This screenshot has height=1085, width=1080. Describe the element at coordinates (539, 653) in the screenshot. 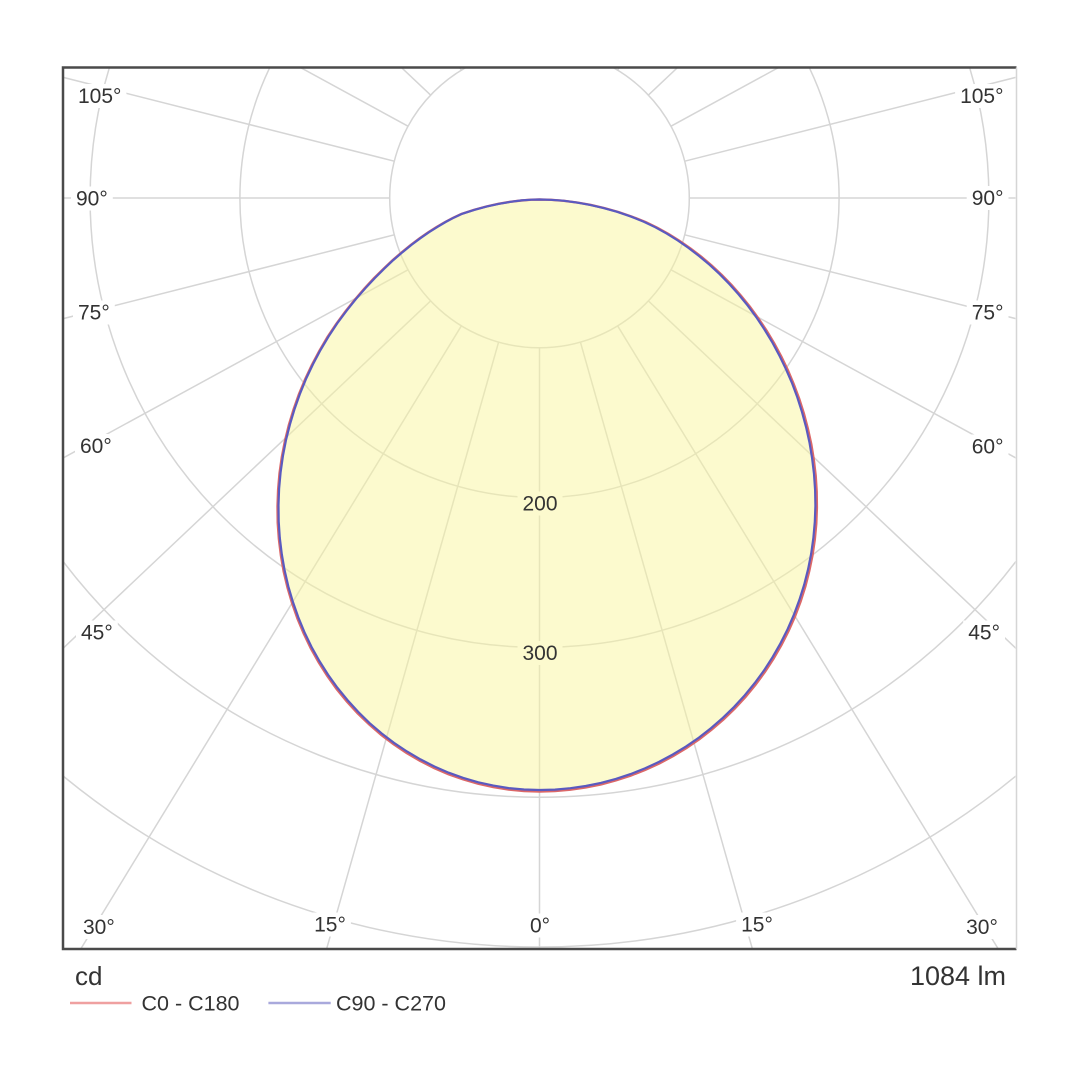

I see `svg-text: 300` at that location.